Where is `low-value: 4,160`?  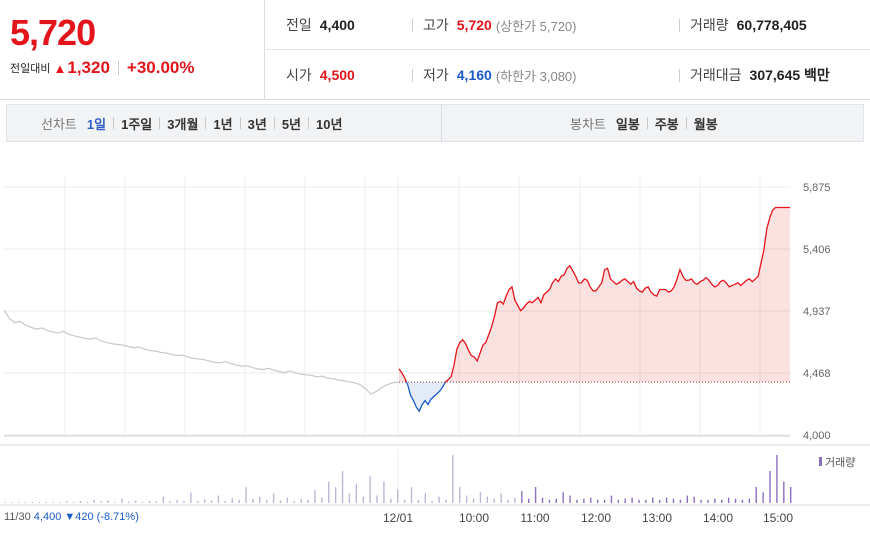 low-value: 4,160 is located at coordinates (474, 75).